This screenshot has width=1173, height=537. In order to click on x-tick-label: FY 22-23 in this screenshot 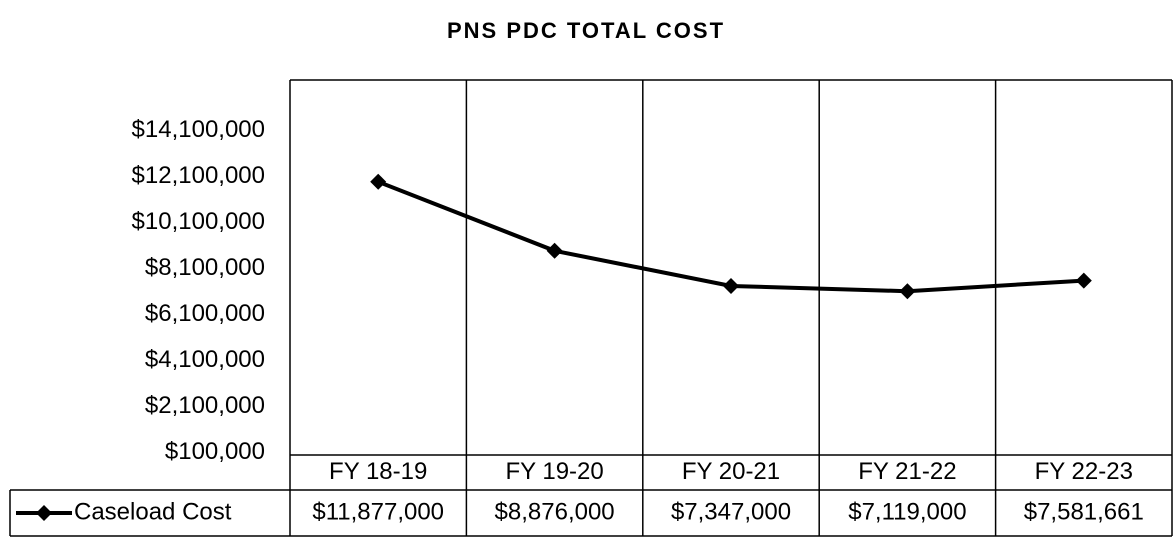, I will do `click(1084, 471)`.